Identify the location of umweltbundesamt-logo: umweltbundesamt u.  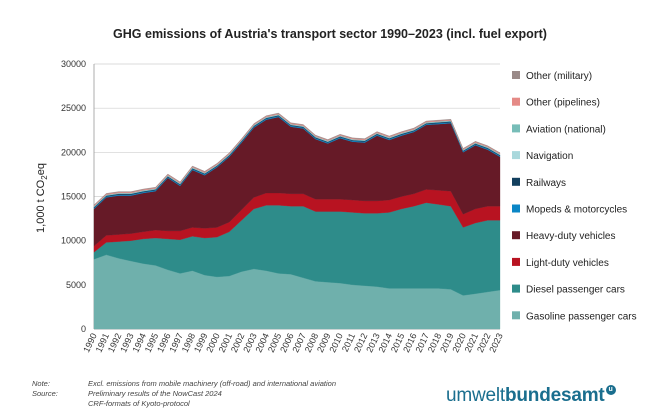
(531, 396).